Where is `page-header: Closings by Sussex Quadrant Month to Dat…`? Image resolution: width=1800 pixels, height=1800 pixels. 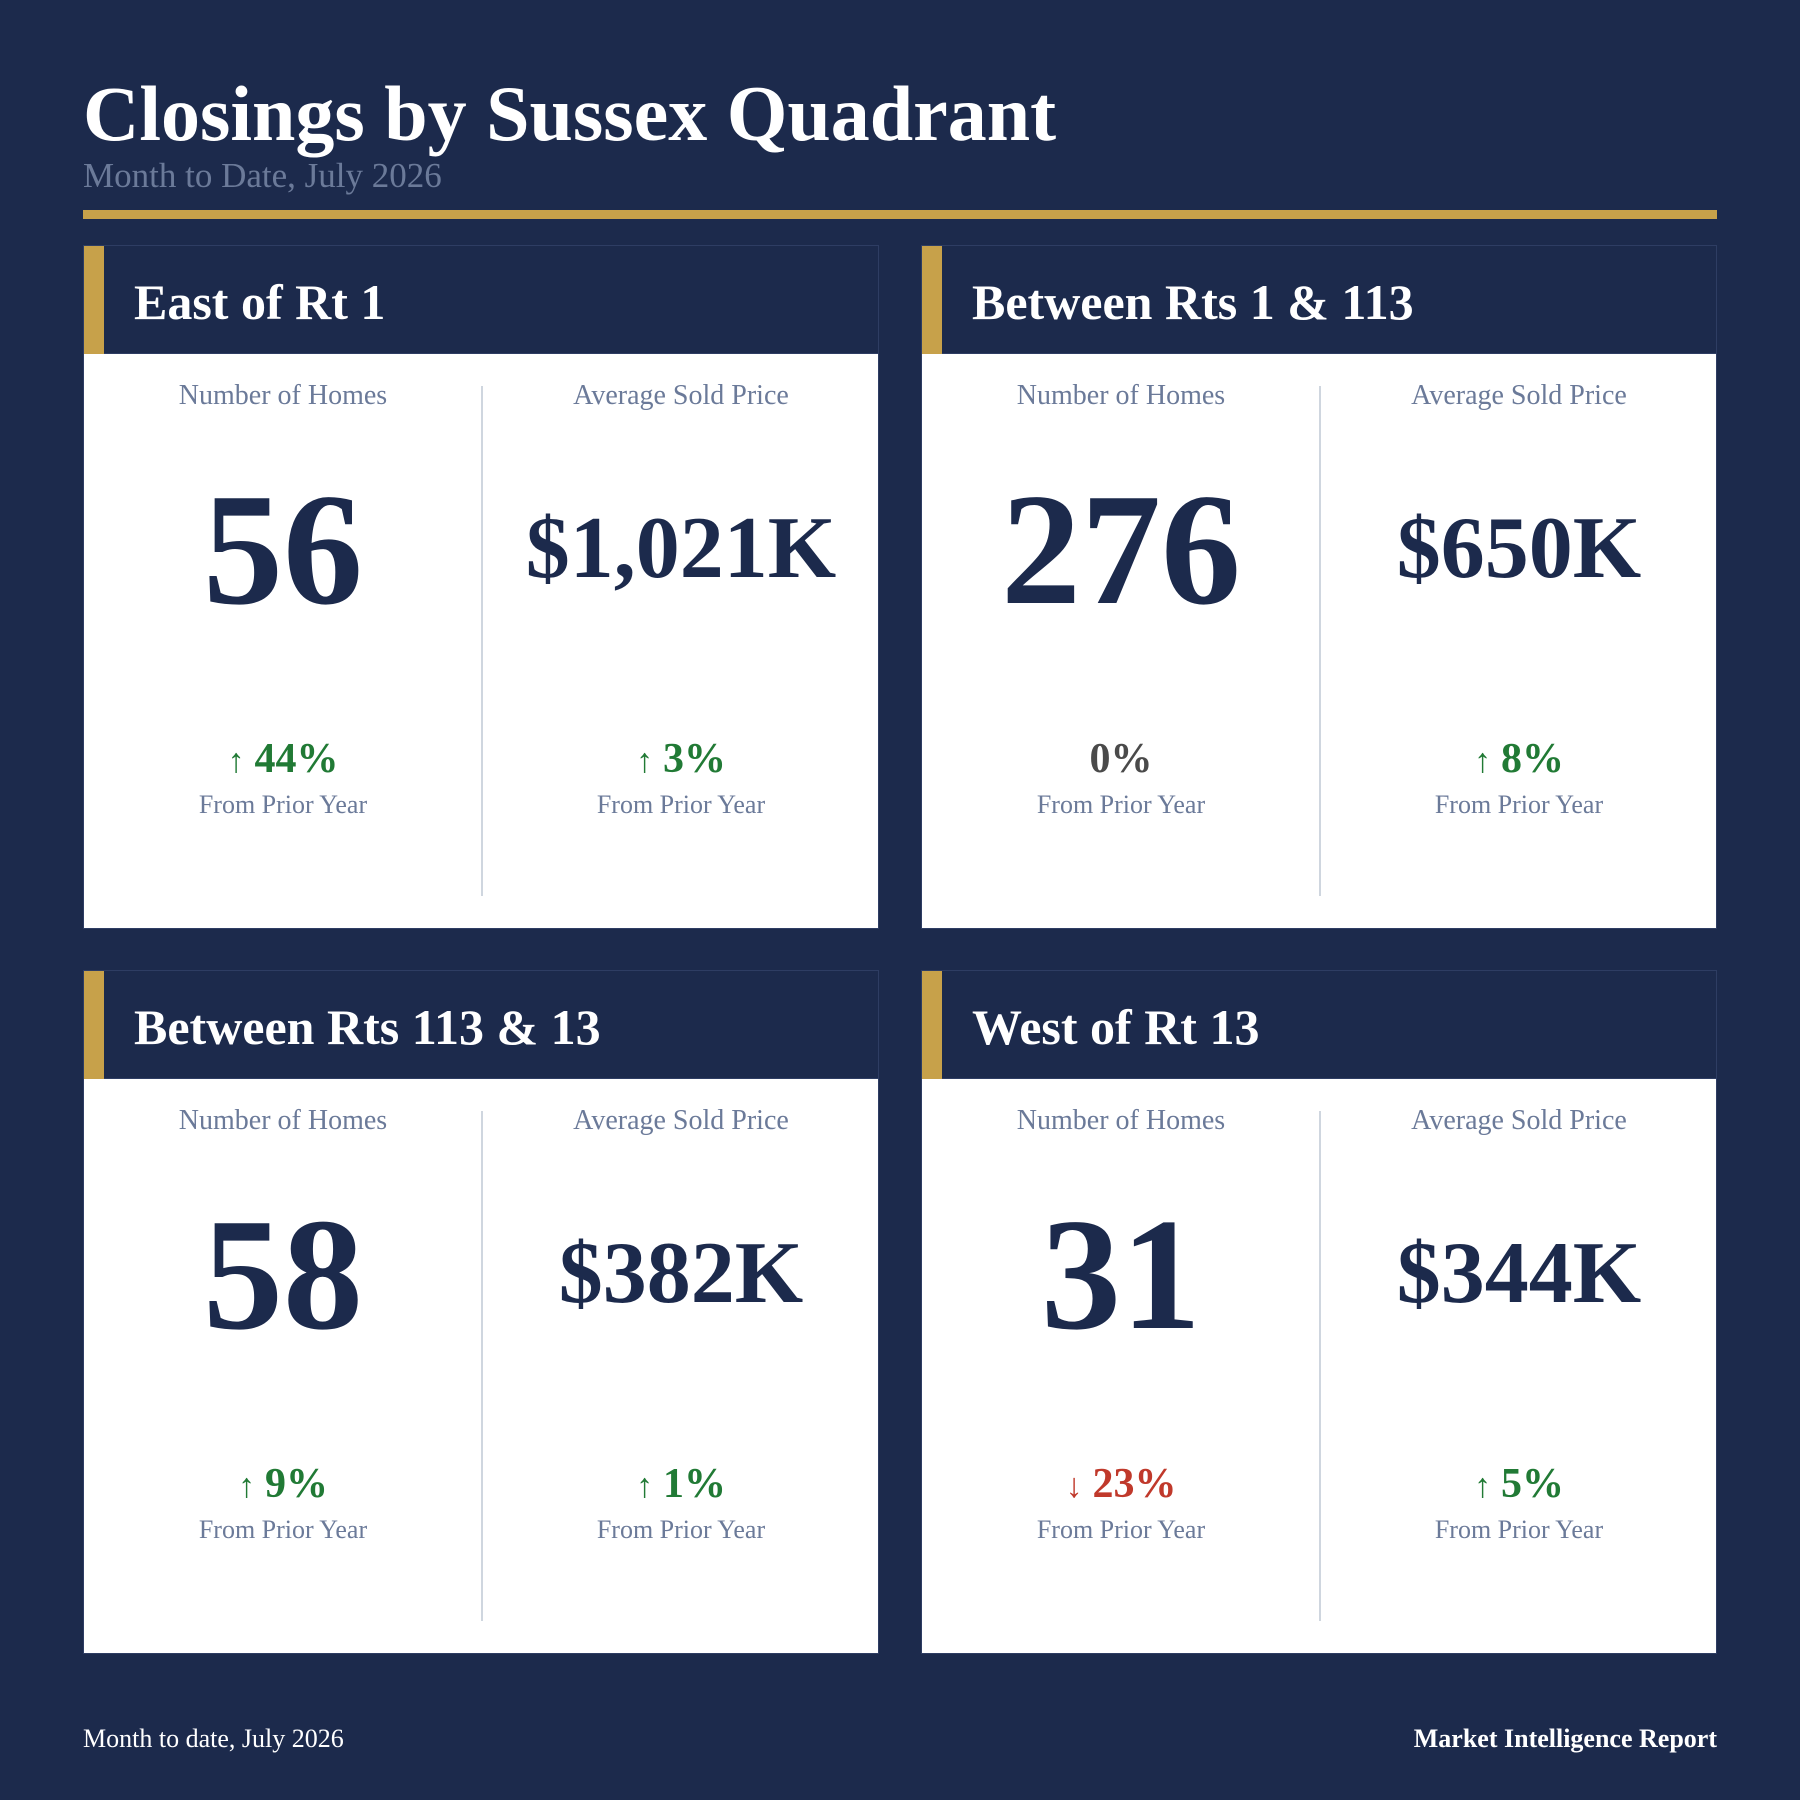
page-header: Closings by Sussex Quadrant Month to Dat… is located at coordinates (900, 132).